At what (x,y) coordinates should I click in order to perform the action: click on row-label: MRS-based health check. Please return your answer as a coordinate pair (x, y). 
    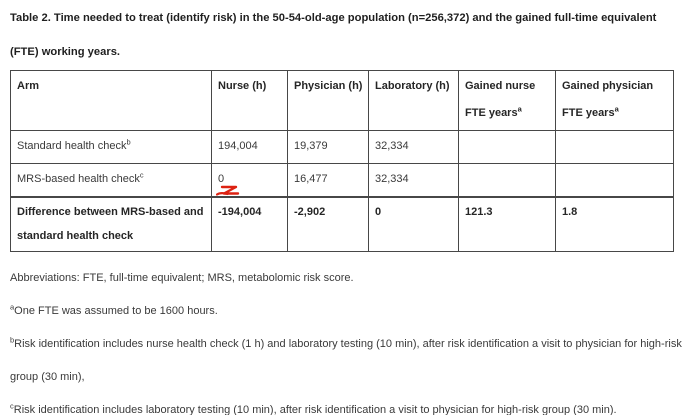
    Looking at the image, I should click on (78, 179).